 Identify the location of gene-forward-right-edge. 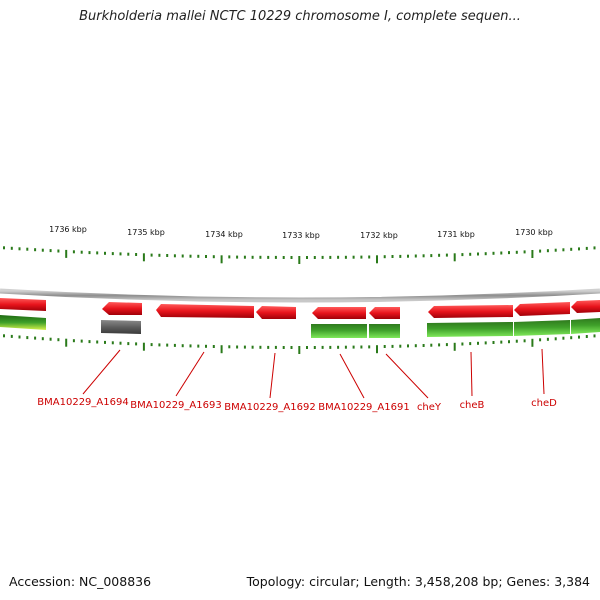
(585, 306).